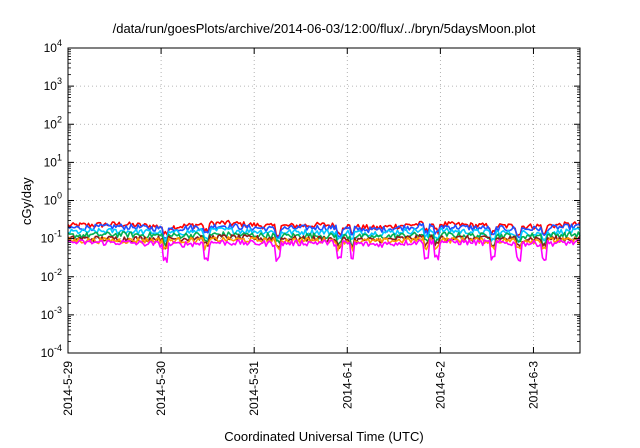 The image size is (640, 448). I want to click on y-tick-label: 10¹, so click(53, 160).